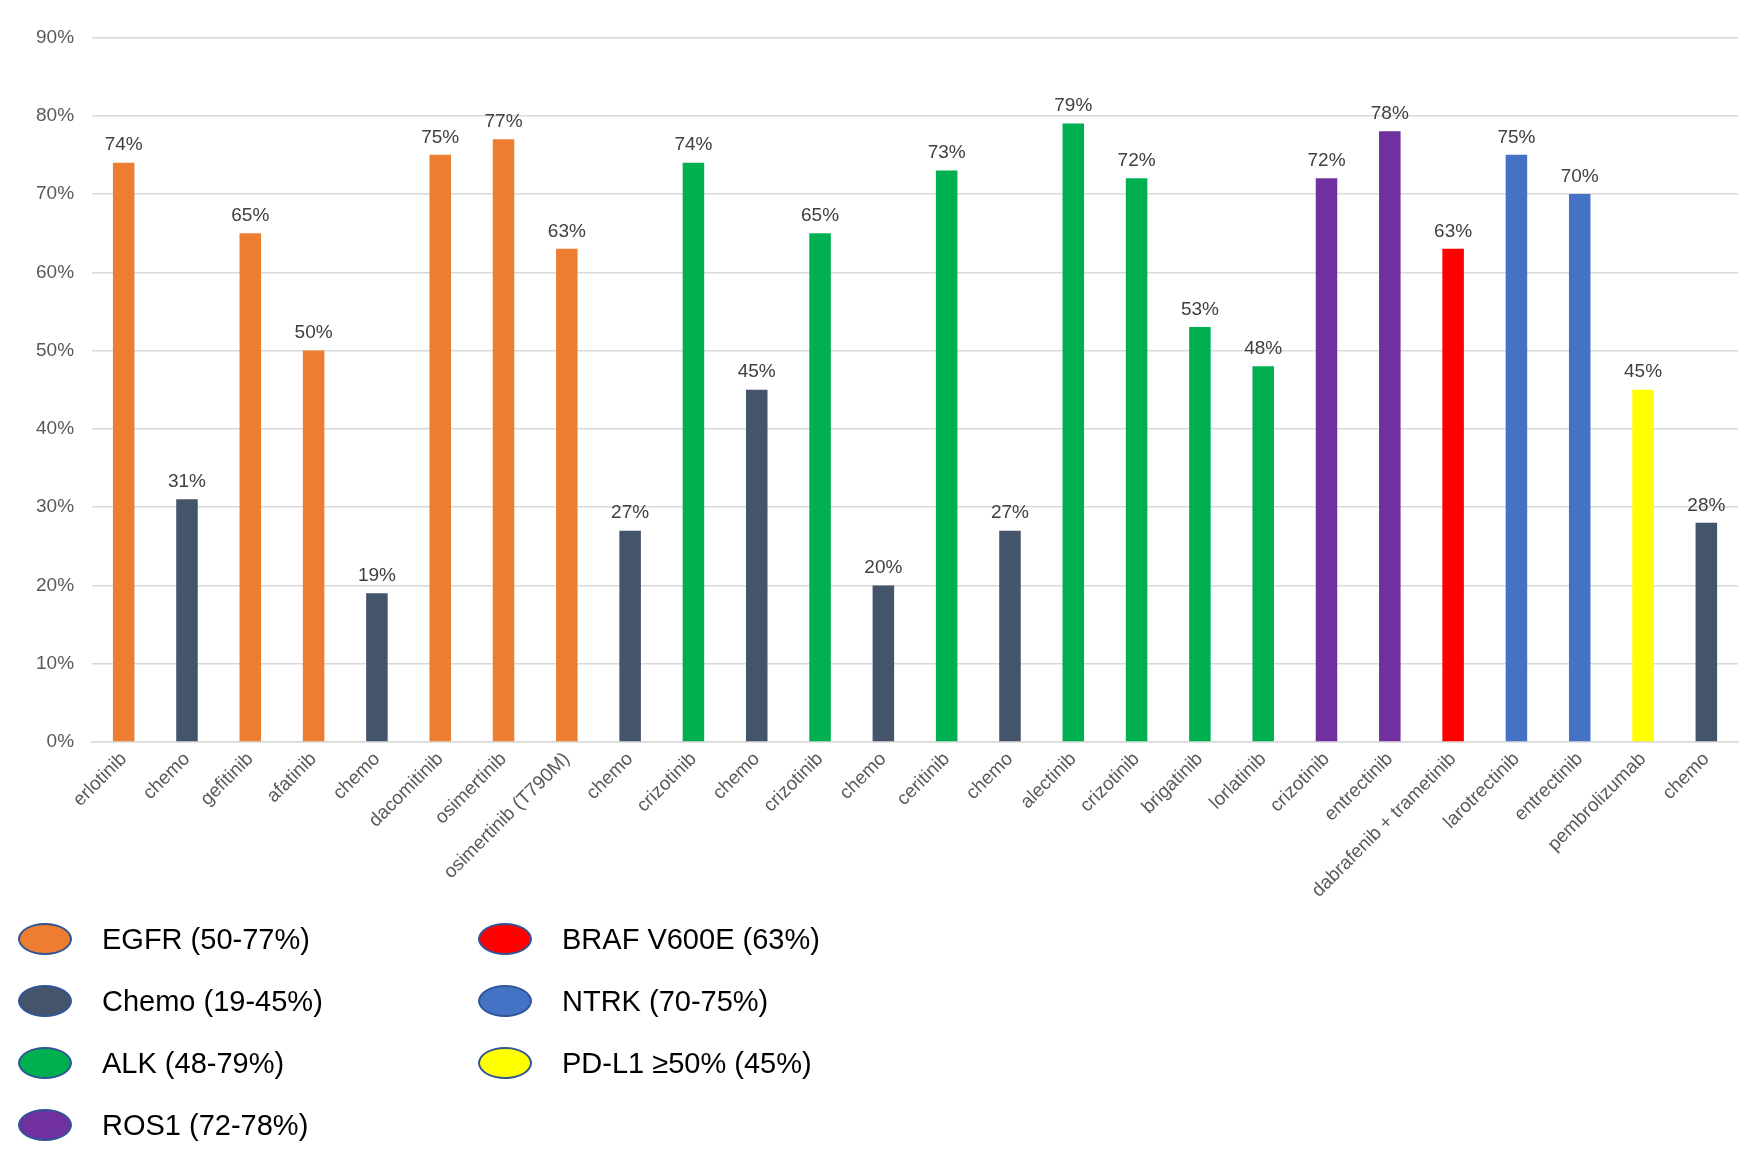 Image resolution: width=1755 pixels, height=1166 pixels. What do you see at coordinates (205, 1125) in the screenshot?
I see `legend-label: ROS1 (72-78%)` at bounding box center [205, 1125].